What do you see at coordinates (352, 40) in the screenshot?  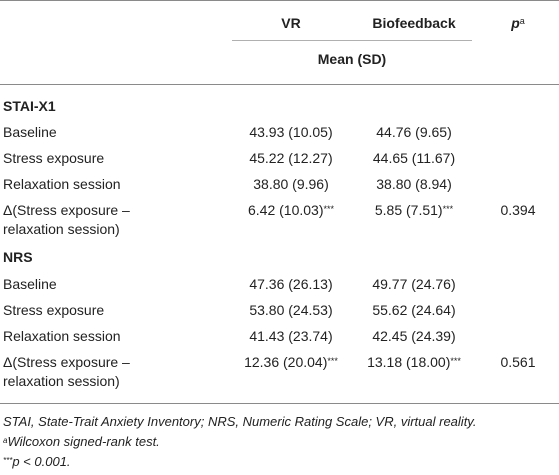 I see `header-subrule` at bounding box center [352, 40].